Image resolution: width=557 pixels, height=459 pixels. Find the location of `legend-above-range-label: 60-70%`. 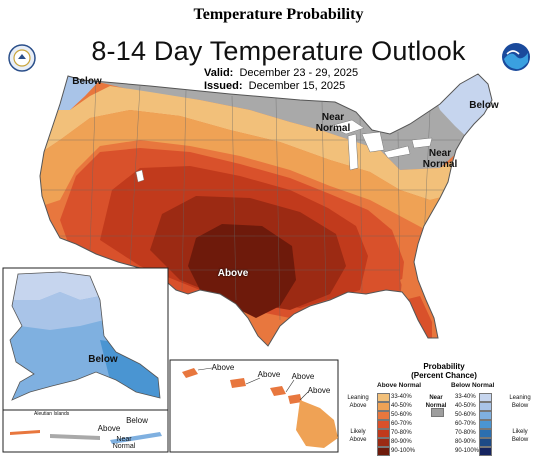

legend-above-range-label: 60-70% is located at coordinates (401, 424).